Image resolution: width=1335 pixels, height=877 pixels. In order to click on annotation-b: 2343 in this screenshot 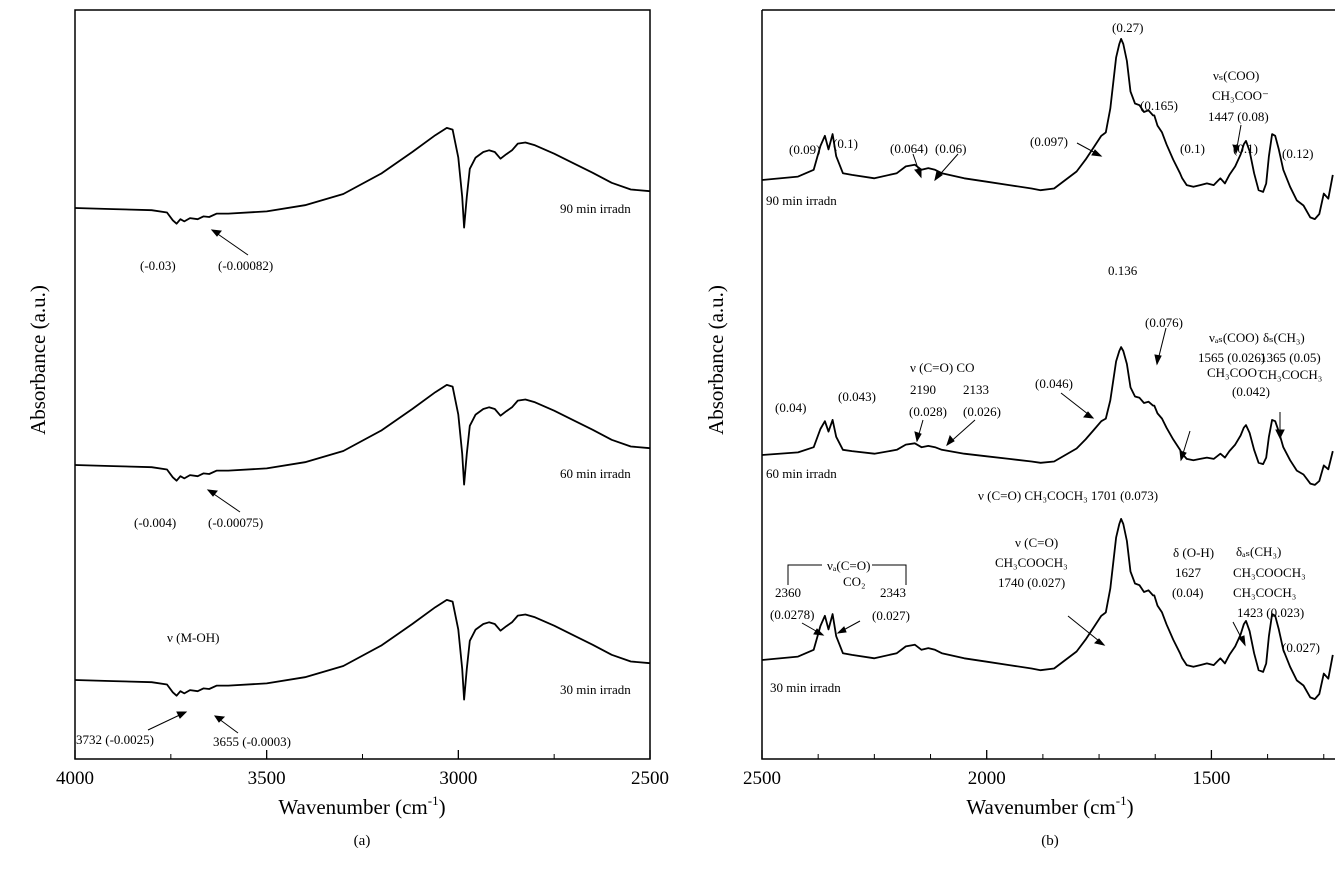, I will do `click(893, 592)`.